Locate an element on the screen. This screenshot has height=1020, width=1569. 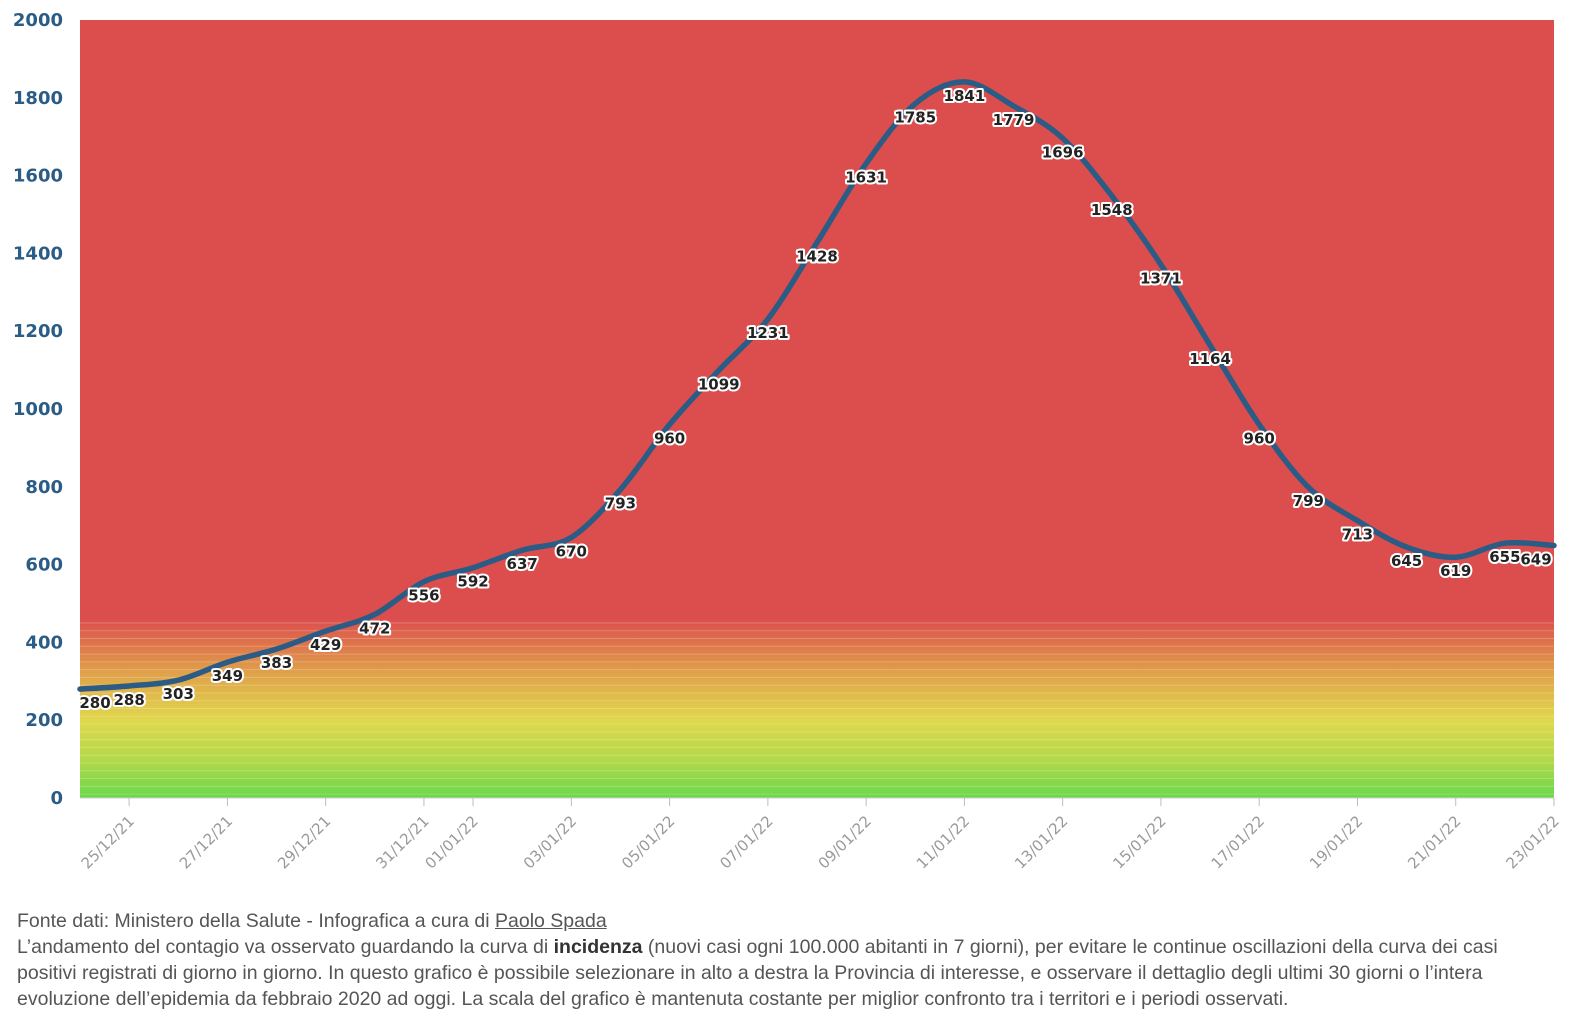
data-label: 1099 is located at coordinates (719, 384).